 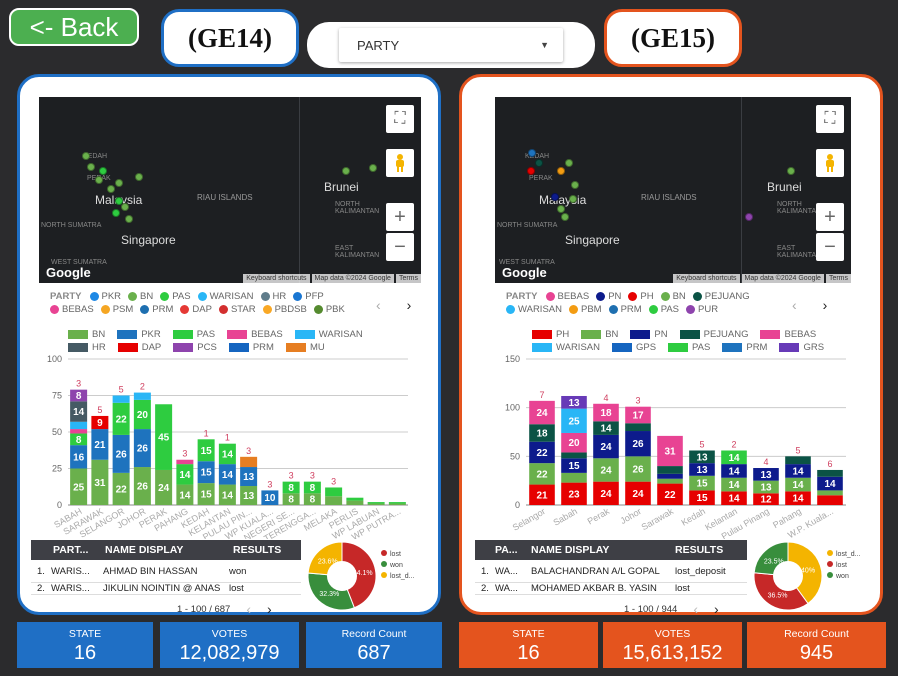 What do you see at coordinates (225, 296) in the screenshot?
I see `legend-item: WARISAN` at bounding box center [225, 296].